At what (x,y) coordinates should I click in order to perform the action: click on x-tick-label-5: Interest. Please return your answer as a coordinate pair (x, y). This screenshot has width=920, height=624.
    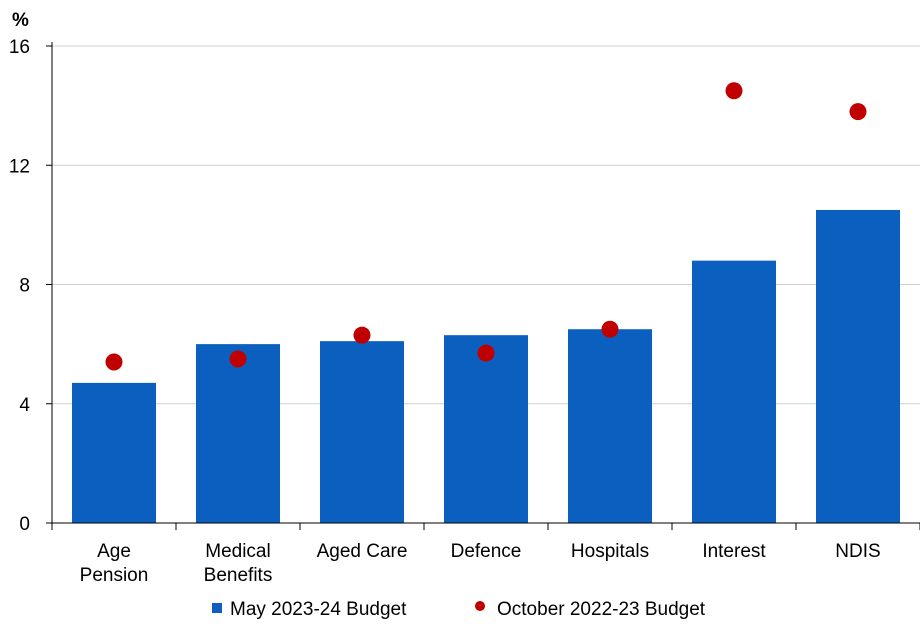
    Looking at the image, I should click on (734, 551).